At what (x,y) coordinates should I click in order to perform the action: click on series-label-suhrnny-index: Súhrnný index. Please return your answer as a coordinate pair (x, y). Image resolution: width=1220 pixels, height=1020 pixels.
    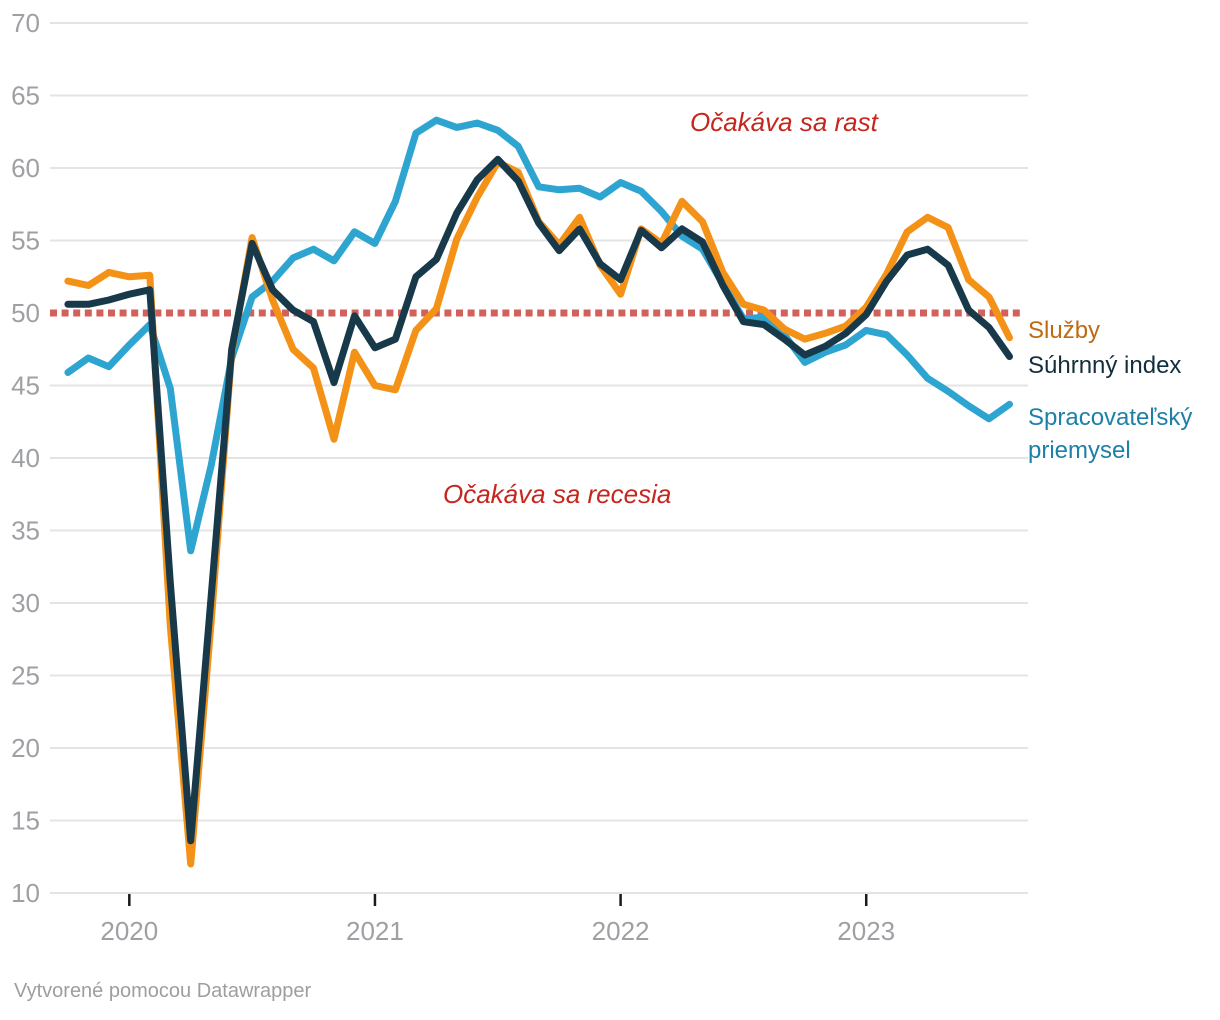
    Looking at the image, I should click on (1105, 365).